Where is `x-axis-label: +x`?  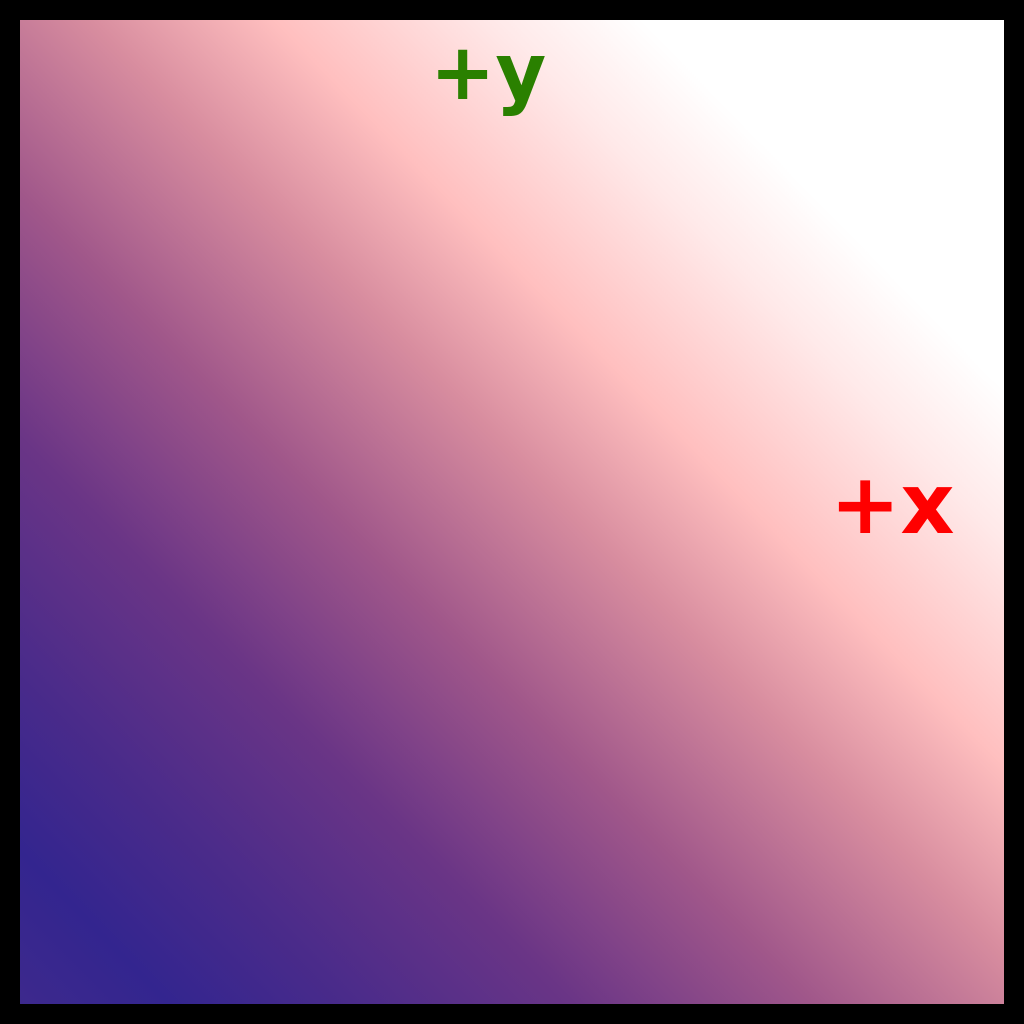
x-axis-label: +x is located at coordinates (892, 504).